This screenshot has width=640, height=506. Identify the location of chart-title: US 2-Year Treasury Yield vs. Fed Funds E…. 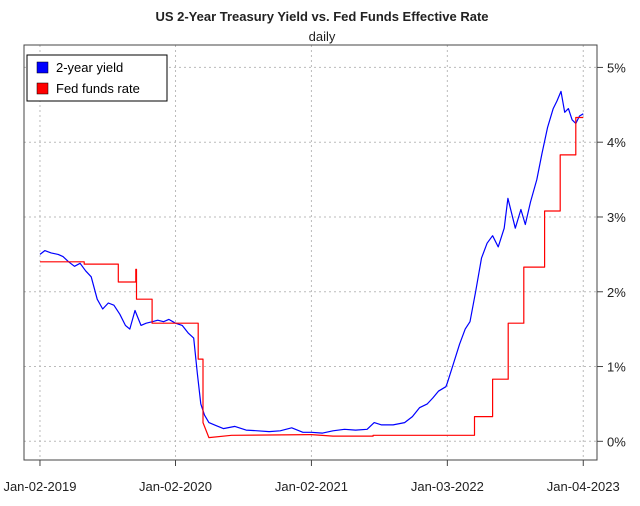
(321, 16).